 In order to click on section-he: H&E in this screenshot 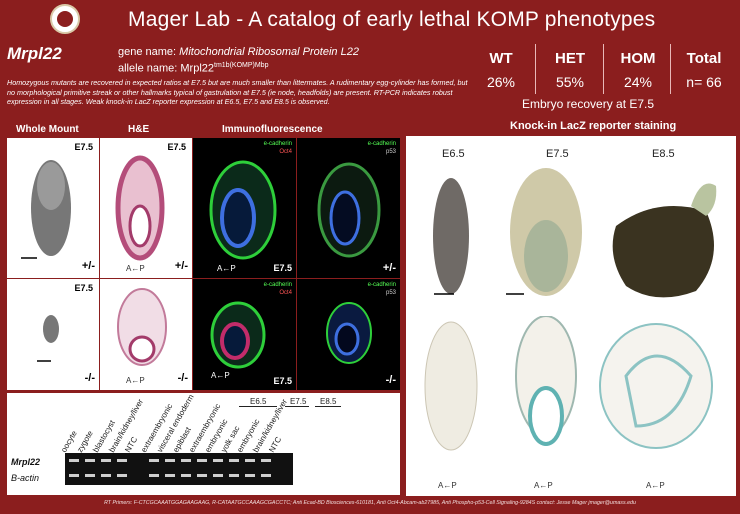, I will do `click(139, 129)`.